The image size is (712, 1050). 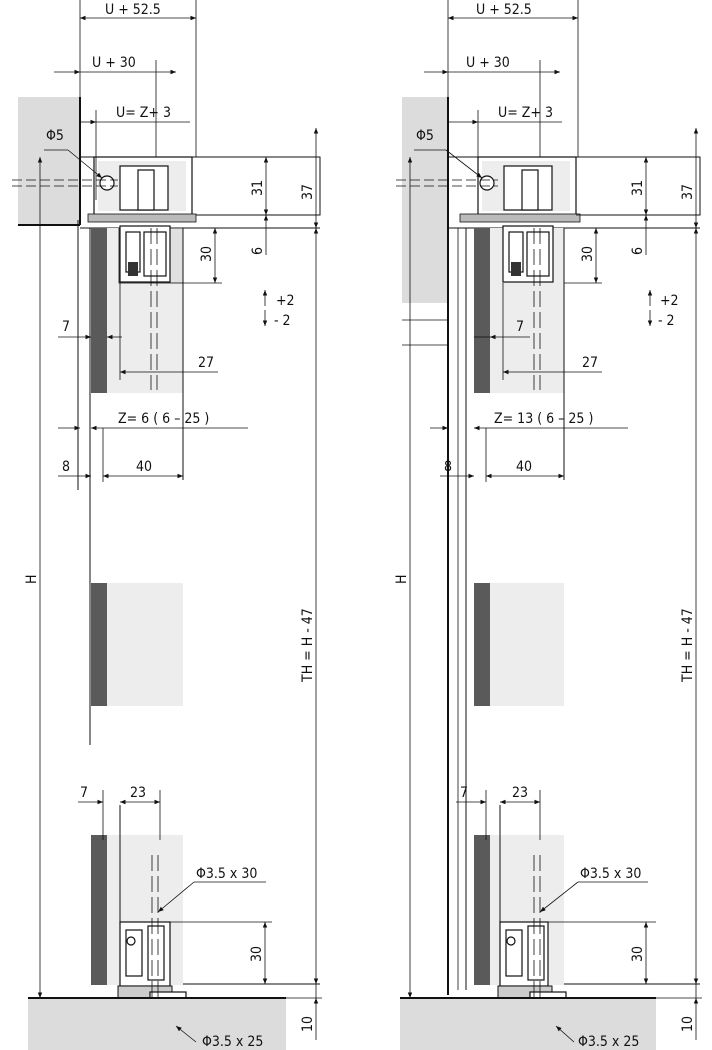 I want to click on dim-z: Z= 13 ( 6 – 25 ), so click(x=543, y=419).